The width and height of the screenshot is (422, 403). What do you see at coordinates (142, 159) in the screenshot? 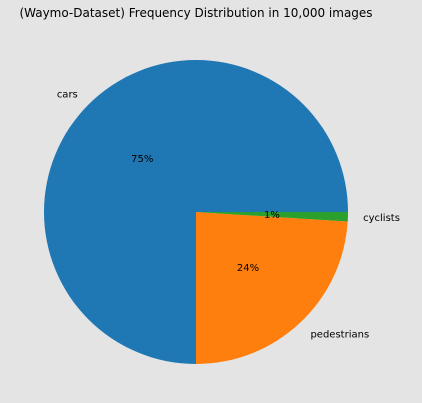
I see `pct-label-cars: 75%` at bounding box center [142, 159].